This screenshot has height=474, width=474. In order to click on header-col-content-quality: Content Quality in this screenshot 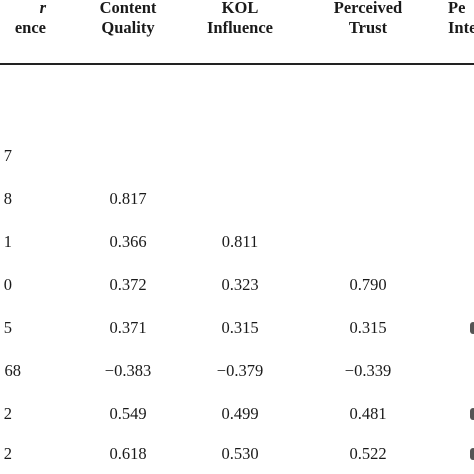, I will do `click(128, 19)`.